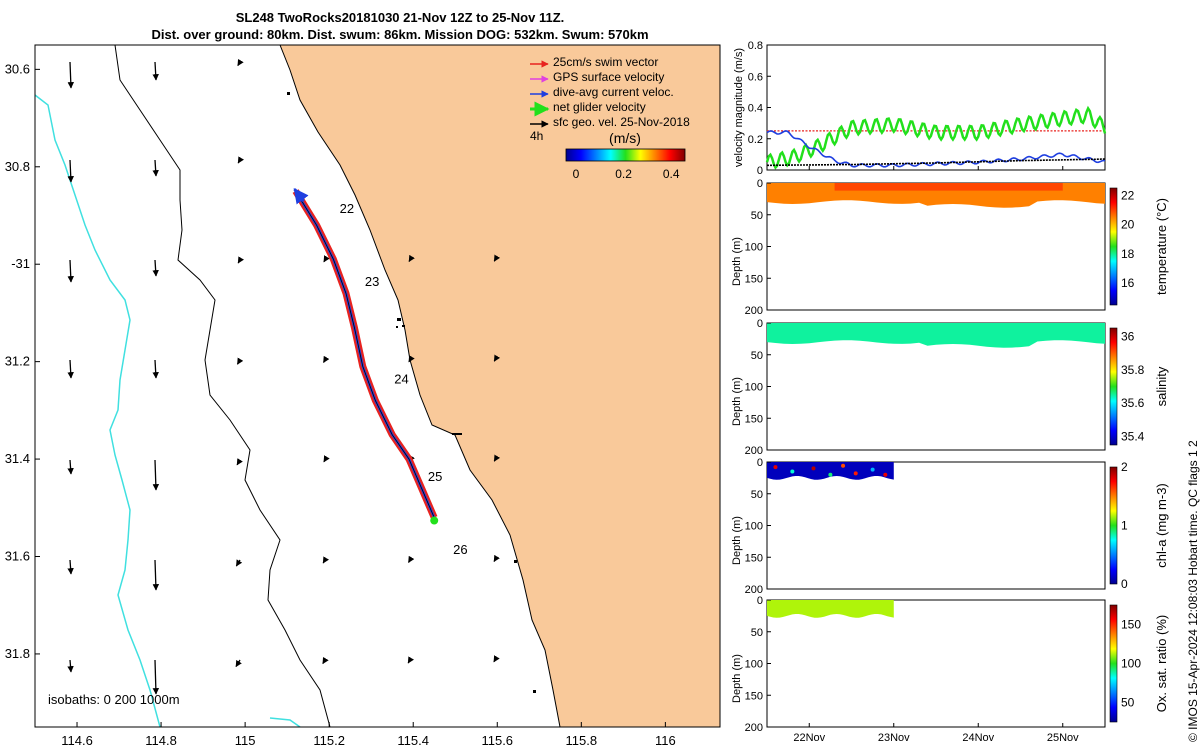  Describe the element at coordinates (77, 740) in the screenshot. I see `map-xtick-label: 114.6` at that location.